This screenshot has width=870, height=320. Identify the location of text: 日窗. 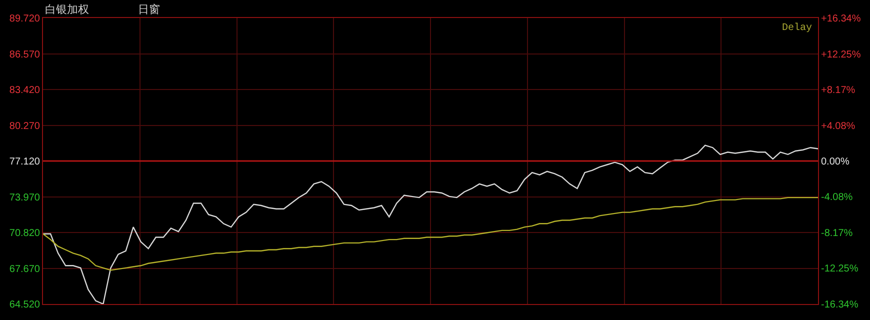
(149, 9).